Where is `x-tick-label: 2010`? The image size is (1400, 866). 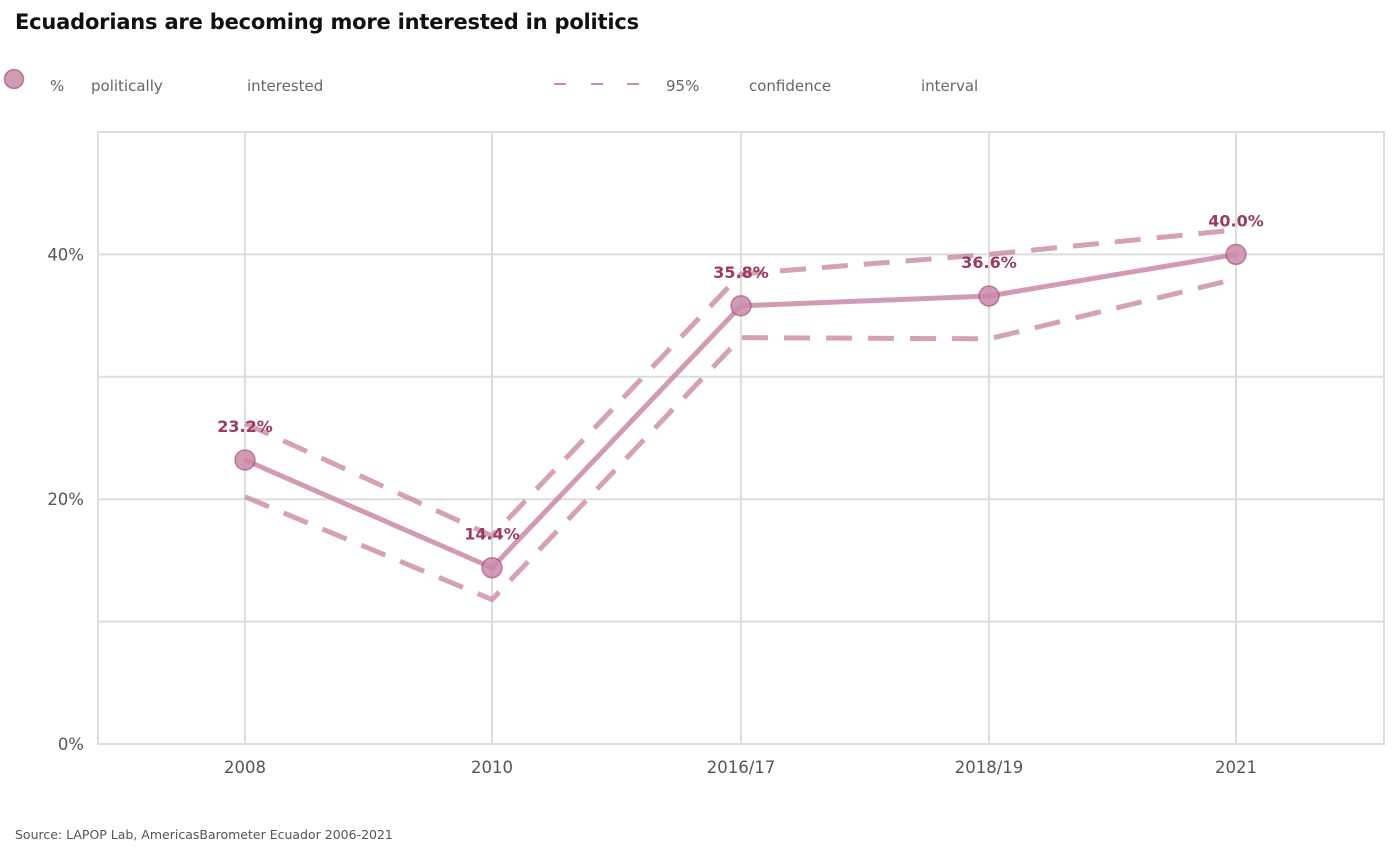
x-tick-label: 2010 is located at coordinates (492, 767).